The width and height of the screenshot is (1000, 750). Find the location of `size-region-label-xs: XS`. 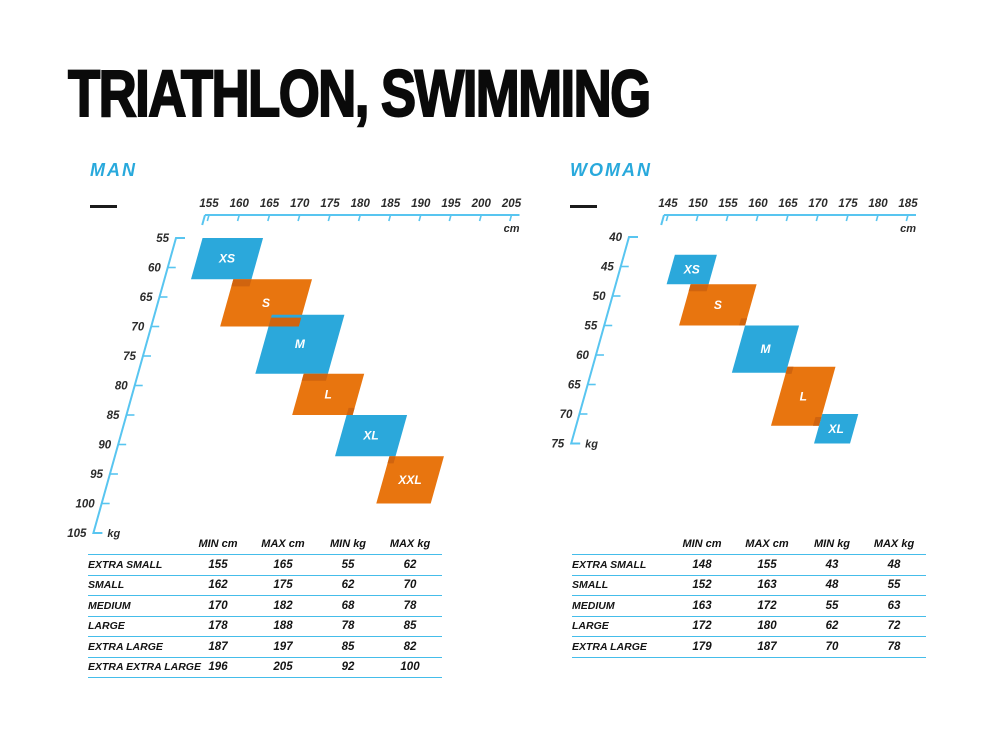

size-region-label-xs: XS is located at coordinates (691, 269).